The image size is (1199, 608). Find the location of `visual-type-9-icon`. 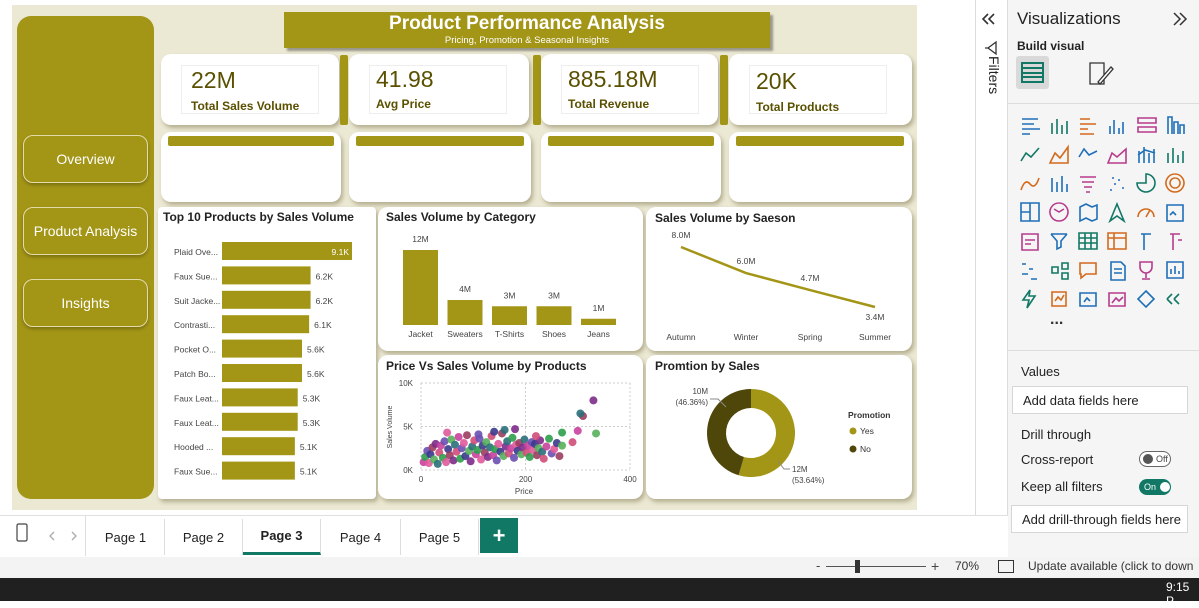

visual-type-9-icon is located at coordinates (1088, 154).